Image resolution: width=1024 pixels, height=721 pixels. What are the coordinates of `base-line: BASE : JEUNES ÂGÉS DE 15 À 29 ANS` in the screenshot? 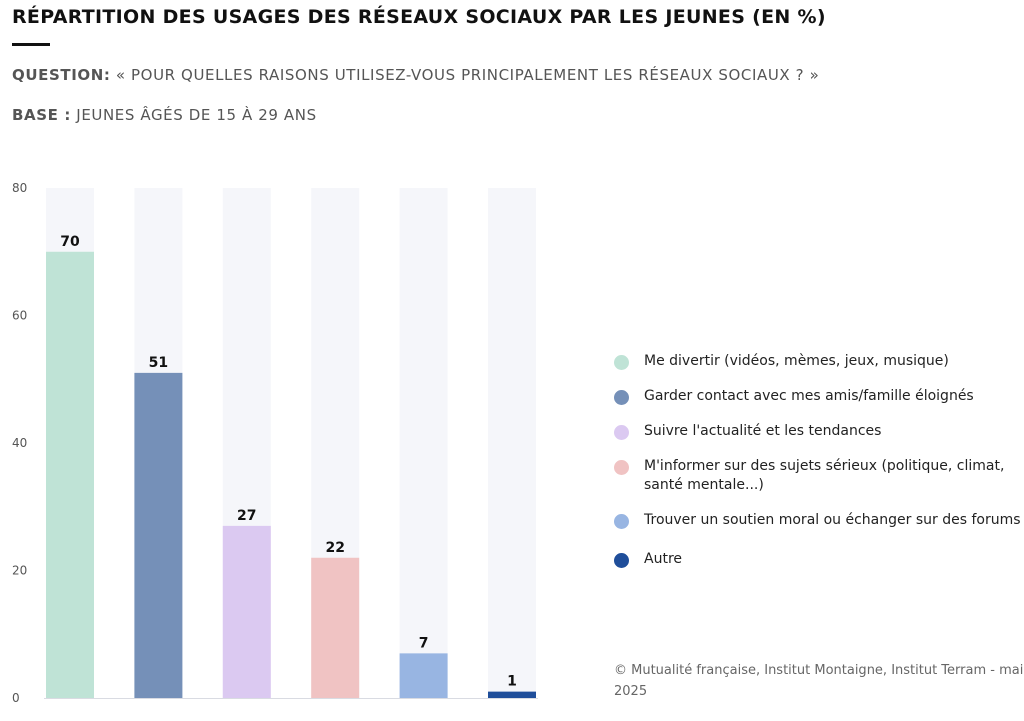 It's located at (164, 115).